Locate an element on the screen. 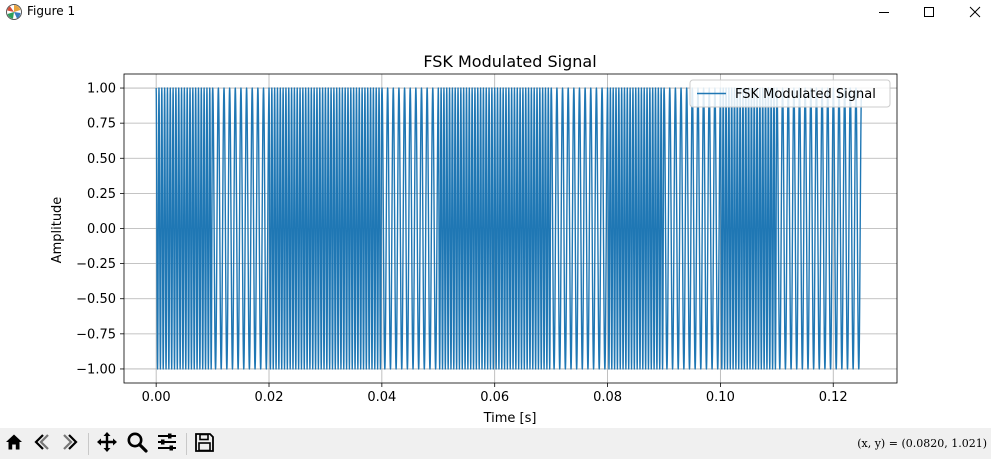 Image resolution: width=991 pixels, height=459 pixels. x-tick-label: 0.04 is located at coordinates (381, 397).